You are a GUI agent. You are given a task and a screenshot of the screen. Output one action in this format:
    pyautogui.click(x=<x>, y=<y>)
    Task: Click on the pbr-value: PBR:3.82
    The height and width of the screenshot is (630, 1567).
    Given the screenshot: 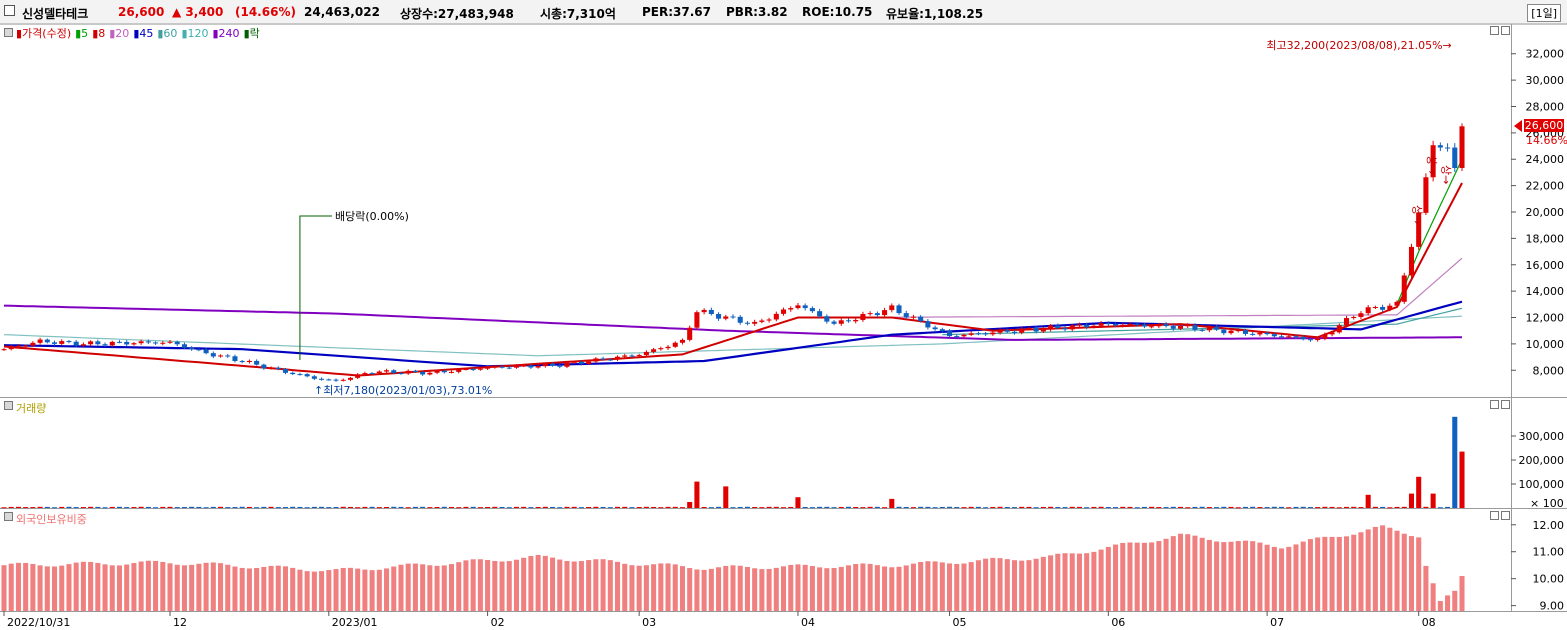 What is the action you would take?
    pyautogui.click(x=757, y=12)
    